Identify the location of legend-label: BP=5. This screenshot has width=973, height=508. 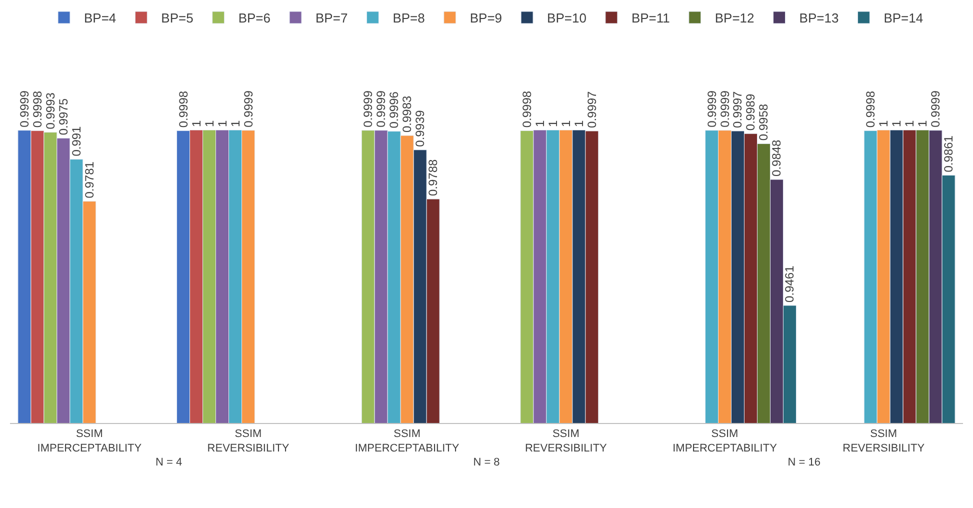
(177, 18).